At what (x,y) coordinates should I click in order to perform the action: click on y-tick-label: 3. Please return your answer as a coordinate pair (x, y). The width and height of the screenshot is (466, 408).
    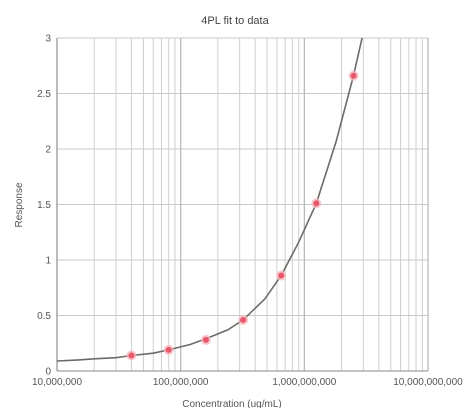
    Looking at the image, I should click on (48, 39).